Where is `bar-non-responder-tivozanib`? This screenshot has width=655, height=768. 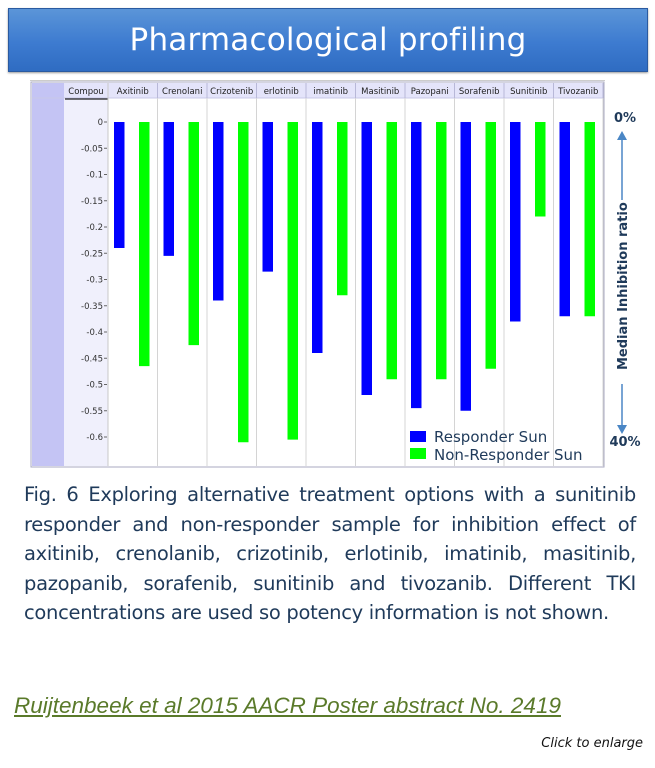 bar-non-responder-tivozanib is located at coordinates (589, 219).